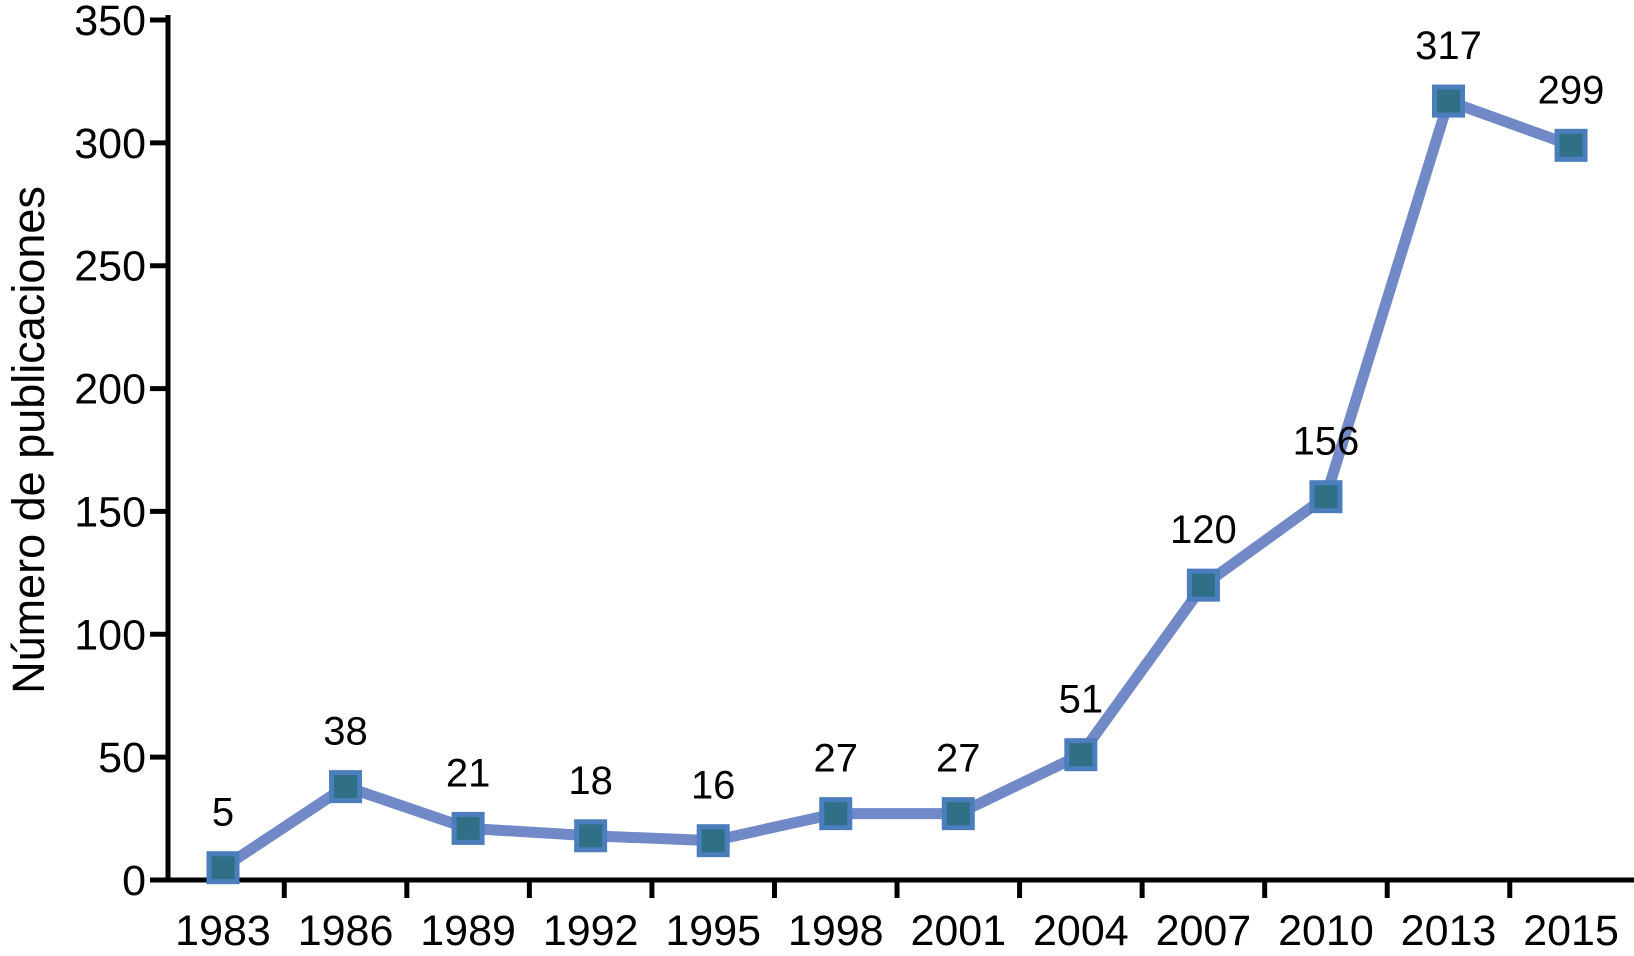  What do you see at coordinates (110, 635) in the screenshot?
I see `y-tick-label: 100` at bounding box center [110, 635].